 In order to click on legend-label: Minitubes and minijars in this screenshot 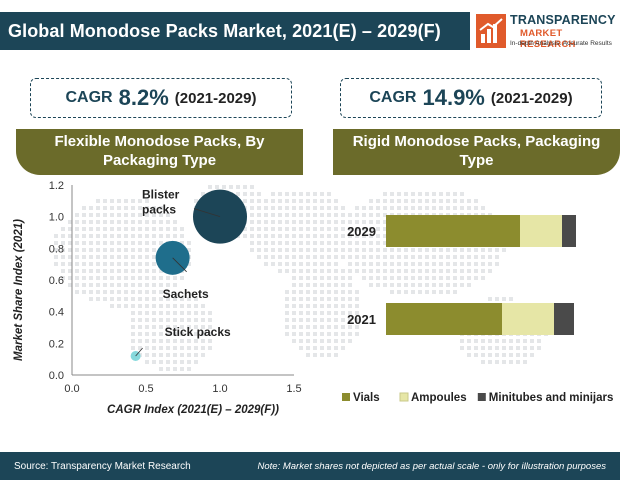, I will do `click(551, 398)`.